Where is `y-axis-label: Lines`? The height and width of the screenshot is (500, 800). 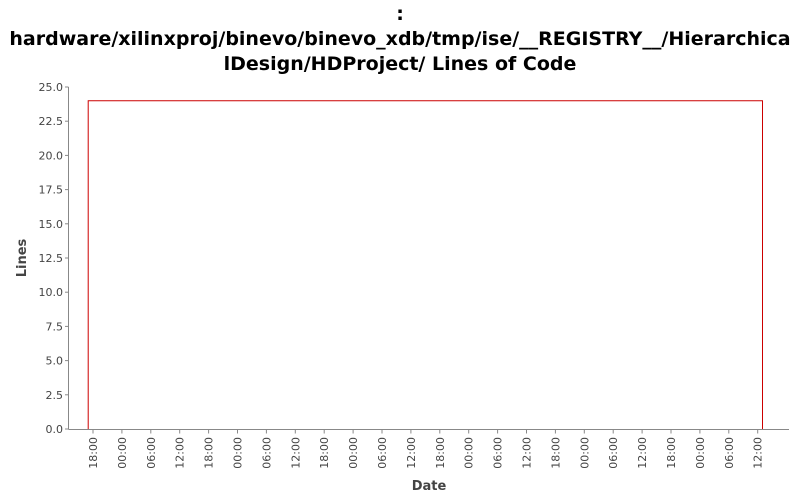
y-axis-label: Lines is located at coordinates (22, 257).